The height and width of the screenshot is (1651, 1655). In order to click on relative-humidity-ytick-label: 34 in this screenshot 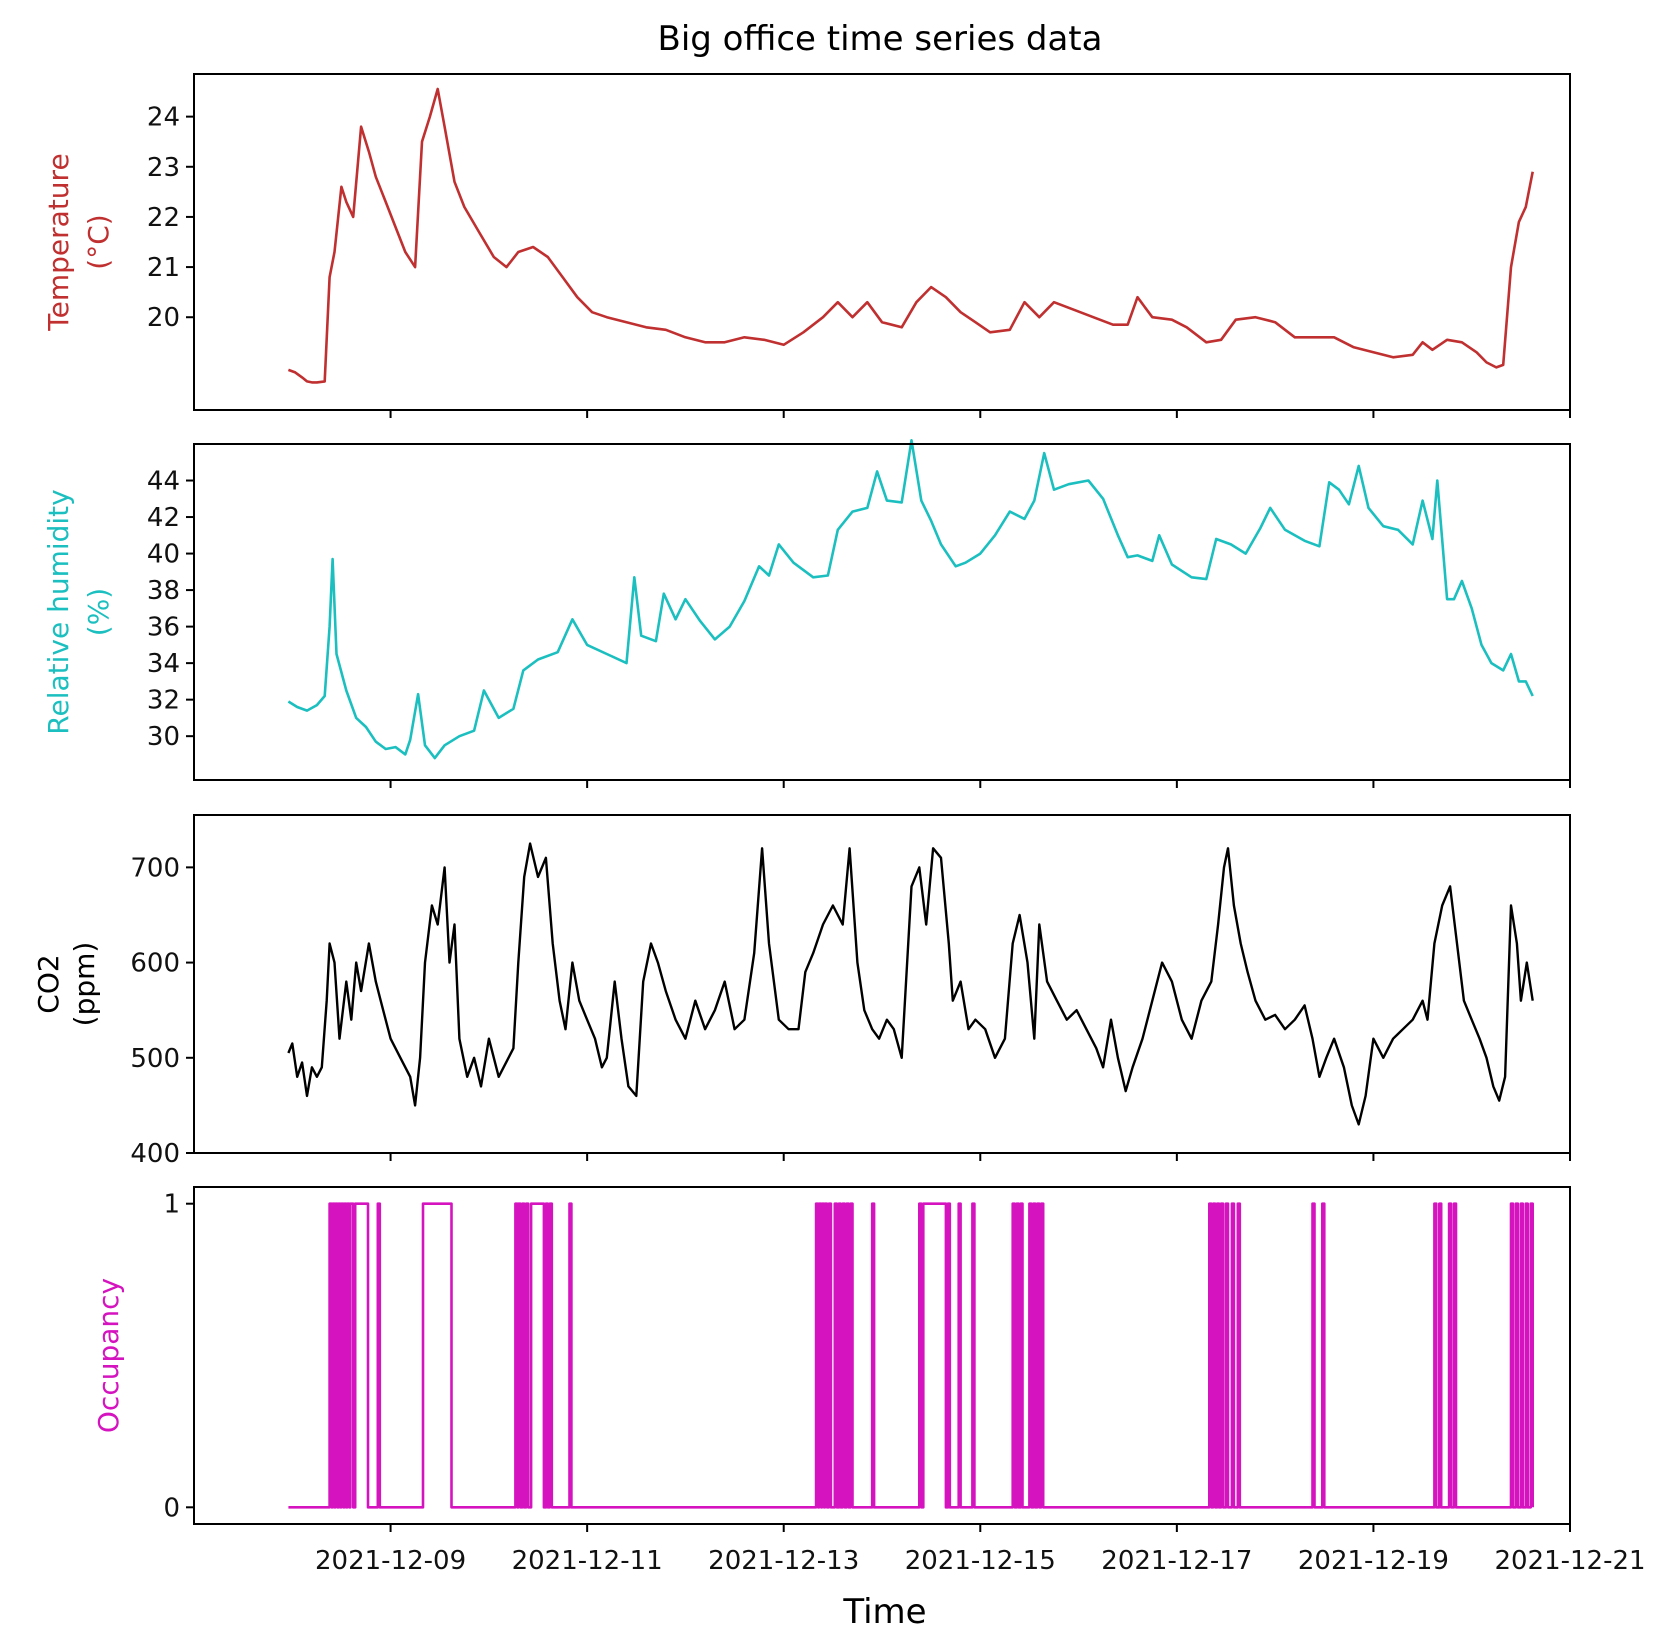, I will do `click(163, 664)`.